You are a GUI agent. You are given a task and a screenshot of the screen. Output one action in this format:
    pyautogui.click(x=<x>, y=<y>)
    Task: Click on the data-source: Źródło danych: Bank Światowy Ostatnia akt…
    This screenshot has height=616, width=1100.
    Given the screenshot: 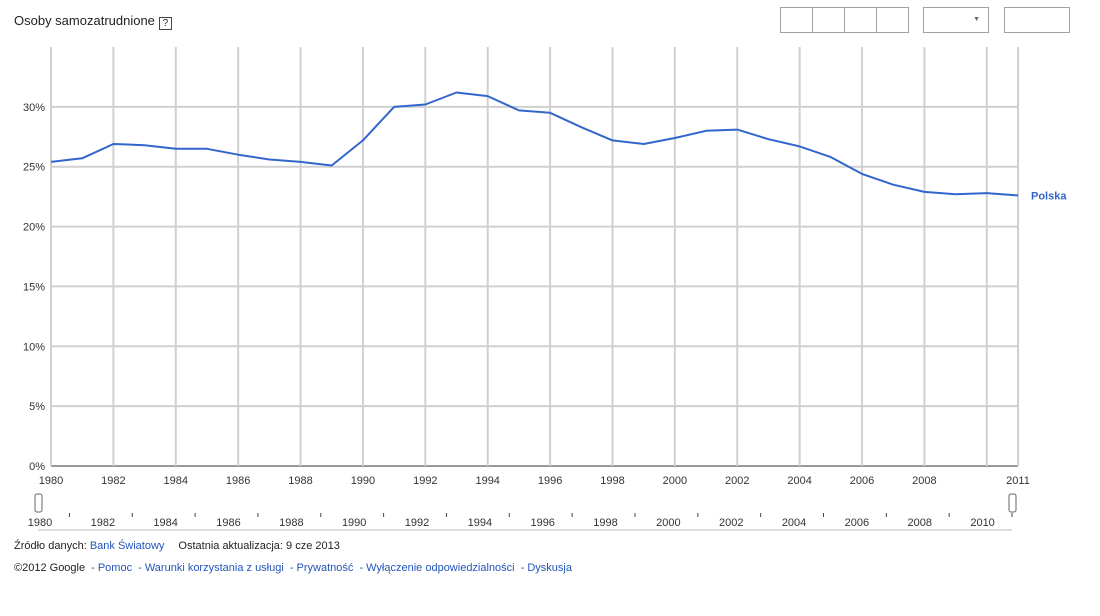 What is the action you would take?
    pyautogui.click(x=177, y=546)
    